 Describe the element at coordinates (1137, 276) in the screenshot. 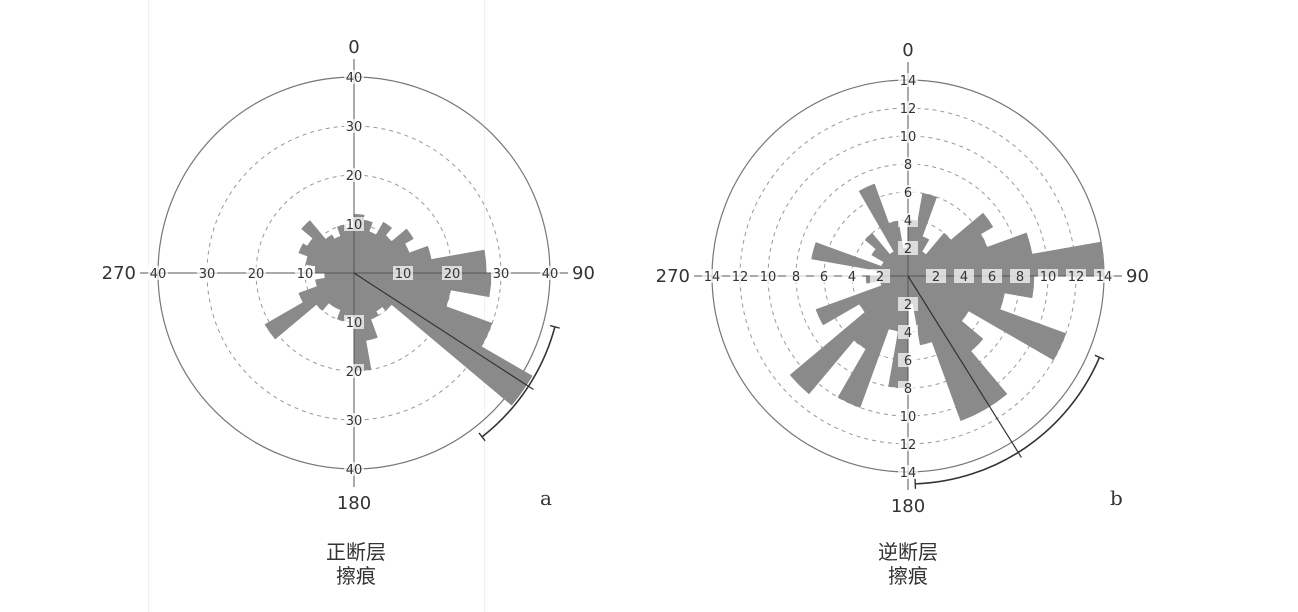

I see `compass-label-east: 90` at that location.